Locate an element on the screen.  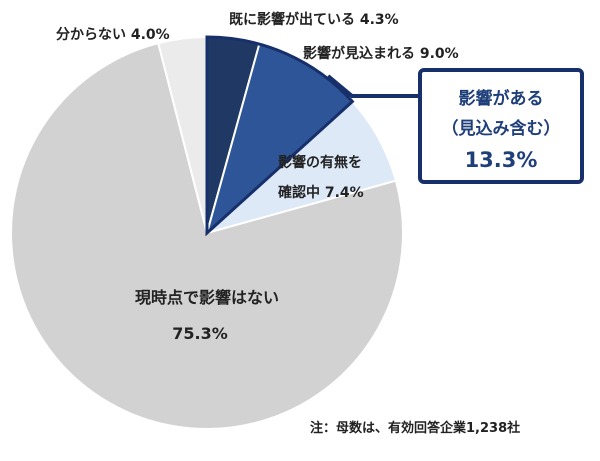
slice-label-no-impact: 現時点で影響はない is located at coordinates (207, 297).